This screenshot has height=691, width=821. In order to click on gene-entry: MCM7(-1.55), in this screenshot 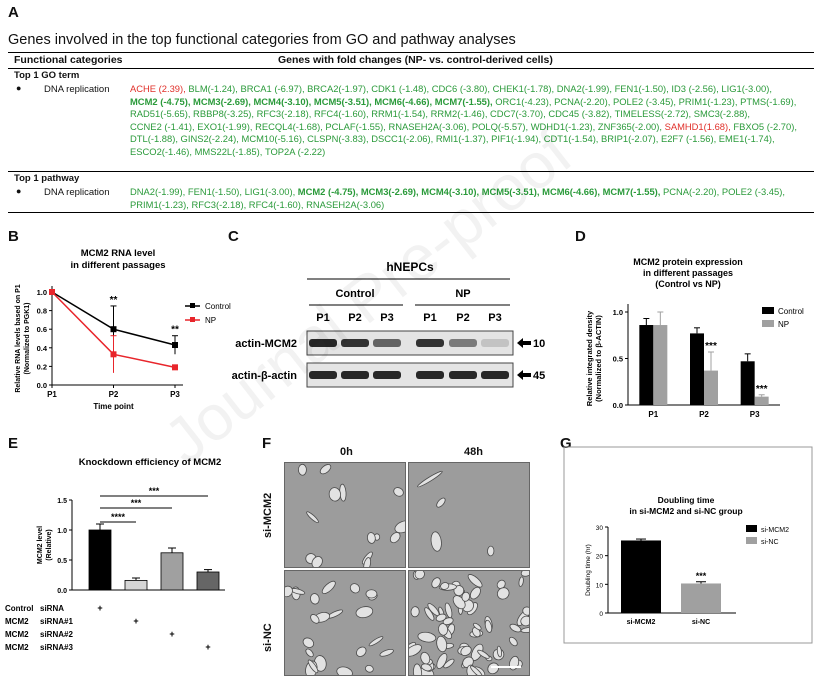, I will do `click(633, 191)`.